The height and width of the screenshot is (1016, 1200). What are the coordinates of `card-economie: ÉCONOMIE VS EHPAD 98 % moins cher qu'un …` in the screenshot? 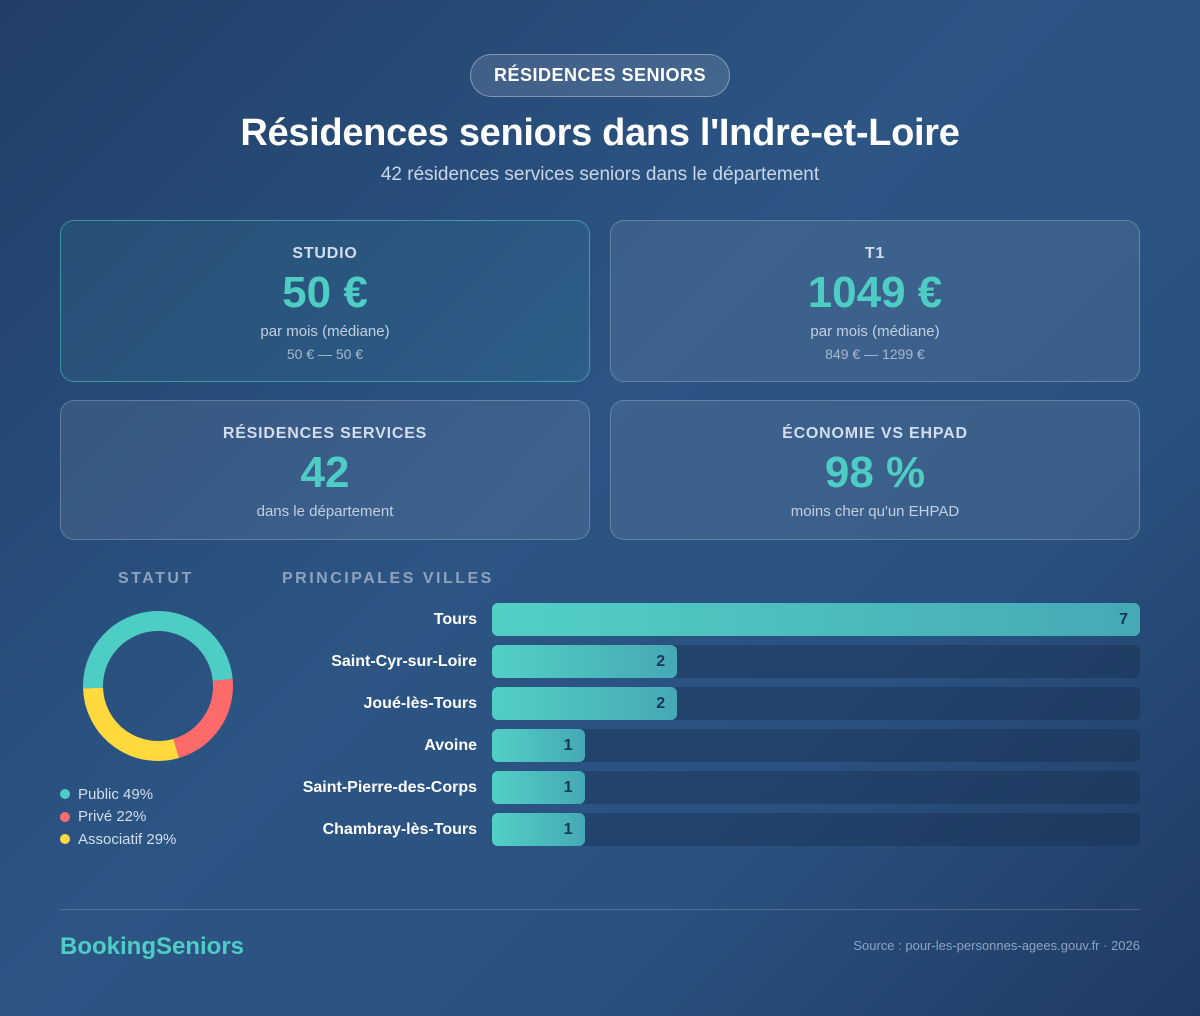 It's located at (875, 470).